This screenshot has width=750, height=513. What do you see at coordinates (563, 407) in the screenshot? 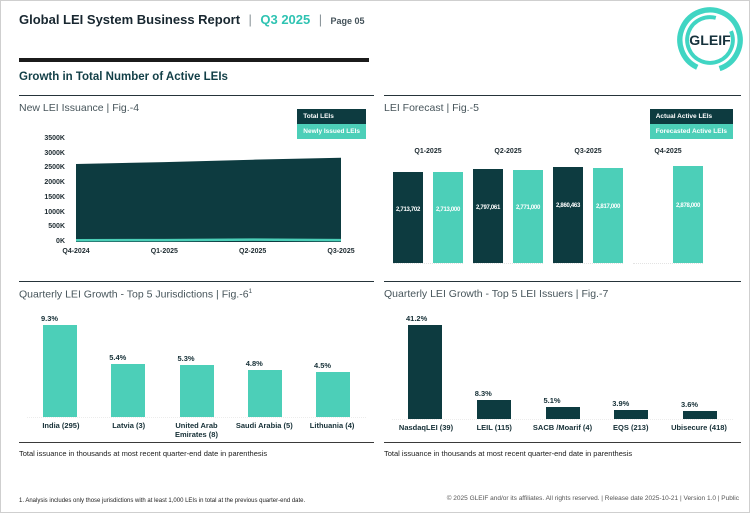
I see `bar-column: 5.1%` at bounding box center [563, 407].